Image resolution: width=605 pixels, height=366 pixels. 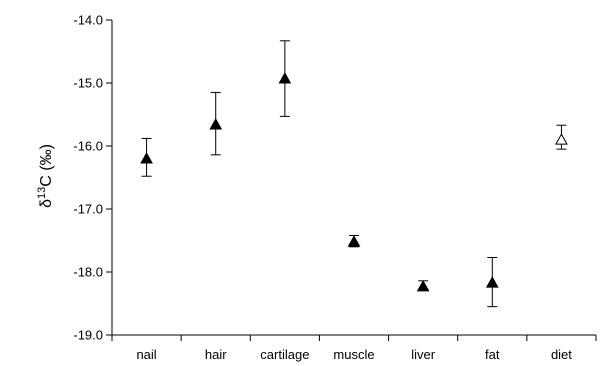 What do you see at coordinates (216, 124) in the screenshot?
I see `data-point-hair` at bounding box center [216, 124].